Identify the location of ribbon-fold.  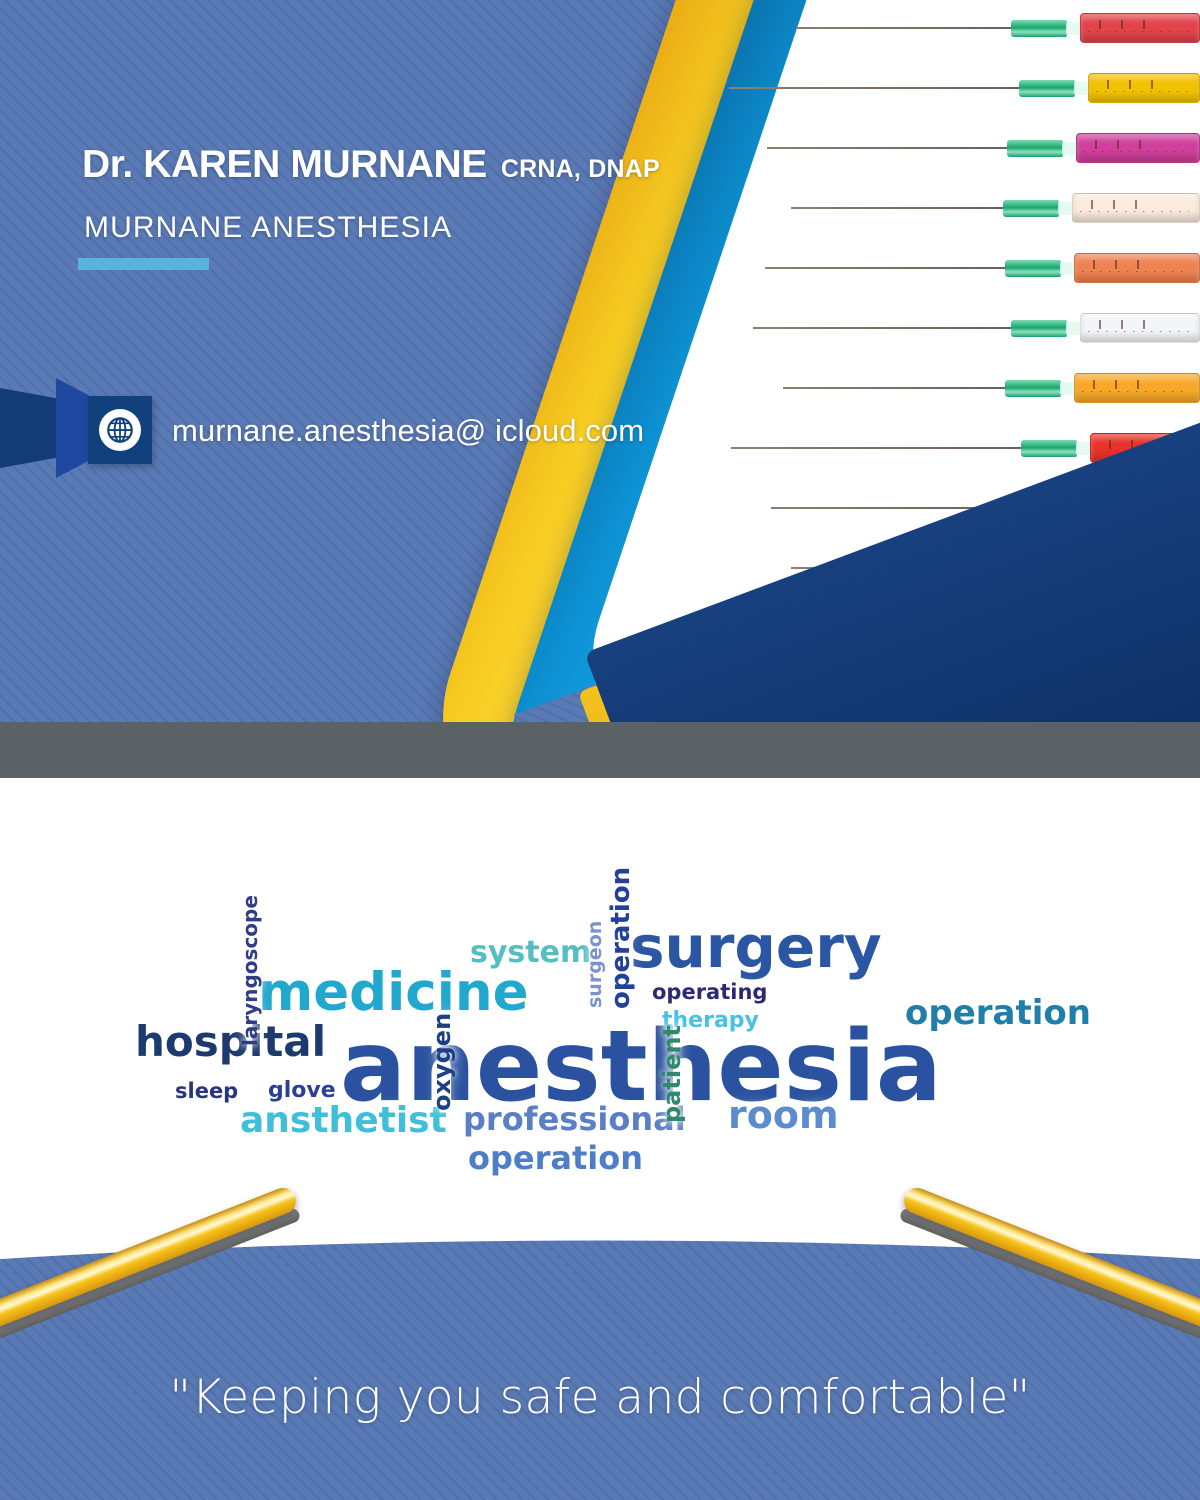
(74, 428).